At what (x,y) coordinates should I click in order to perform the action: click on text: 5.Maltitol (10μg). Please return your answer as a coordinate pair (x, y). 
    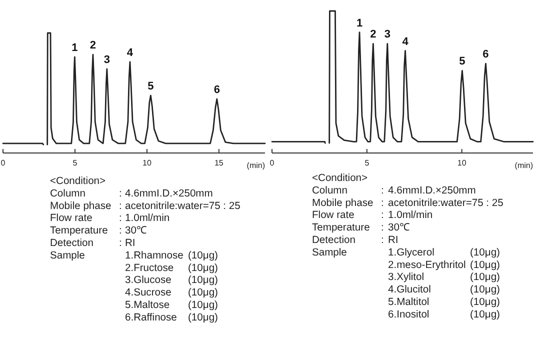
    Looking at the image, I should click on (444, 302).